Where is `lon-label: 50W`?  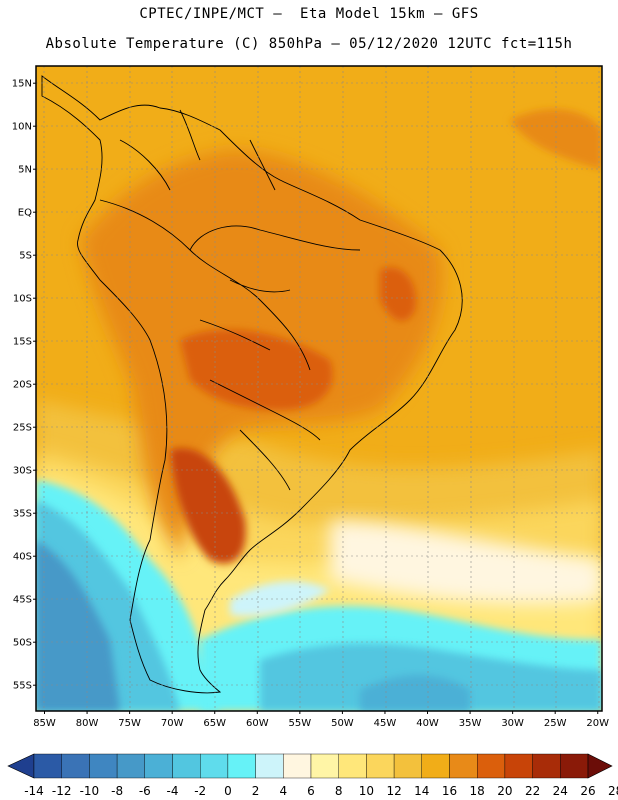
lon-label: 50W is located at coordinates (342, 723).